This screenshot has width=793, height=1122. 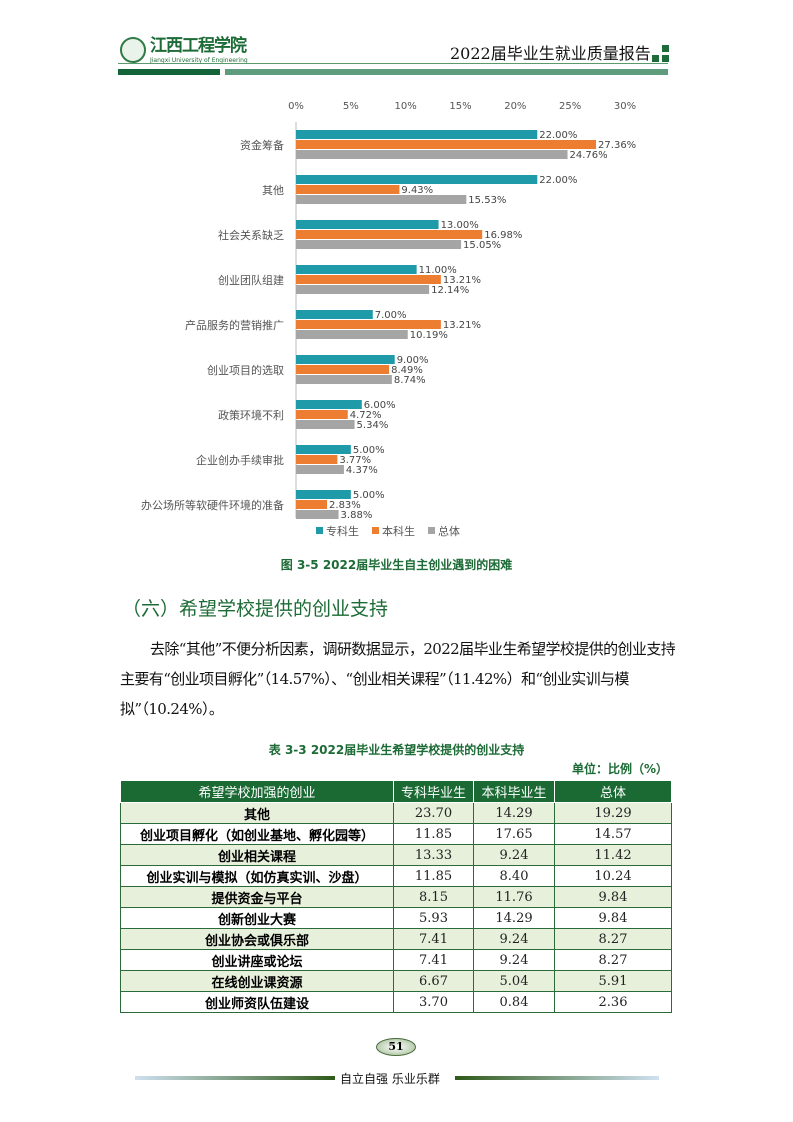 What do you see at coordinates (396, 1047) in the screenshot?
I see `page-number: 51` at bounding box center [396, 1047].